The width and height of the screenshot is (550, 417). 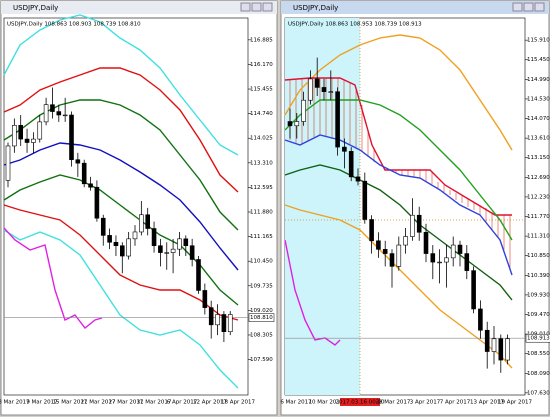 I want to click on x-tick-label: 12 Apr 2017, so click(x=210, y=403).